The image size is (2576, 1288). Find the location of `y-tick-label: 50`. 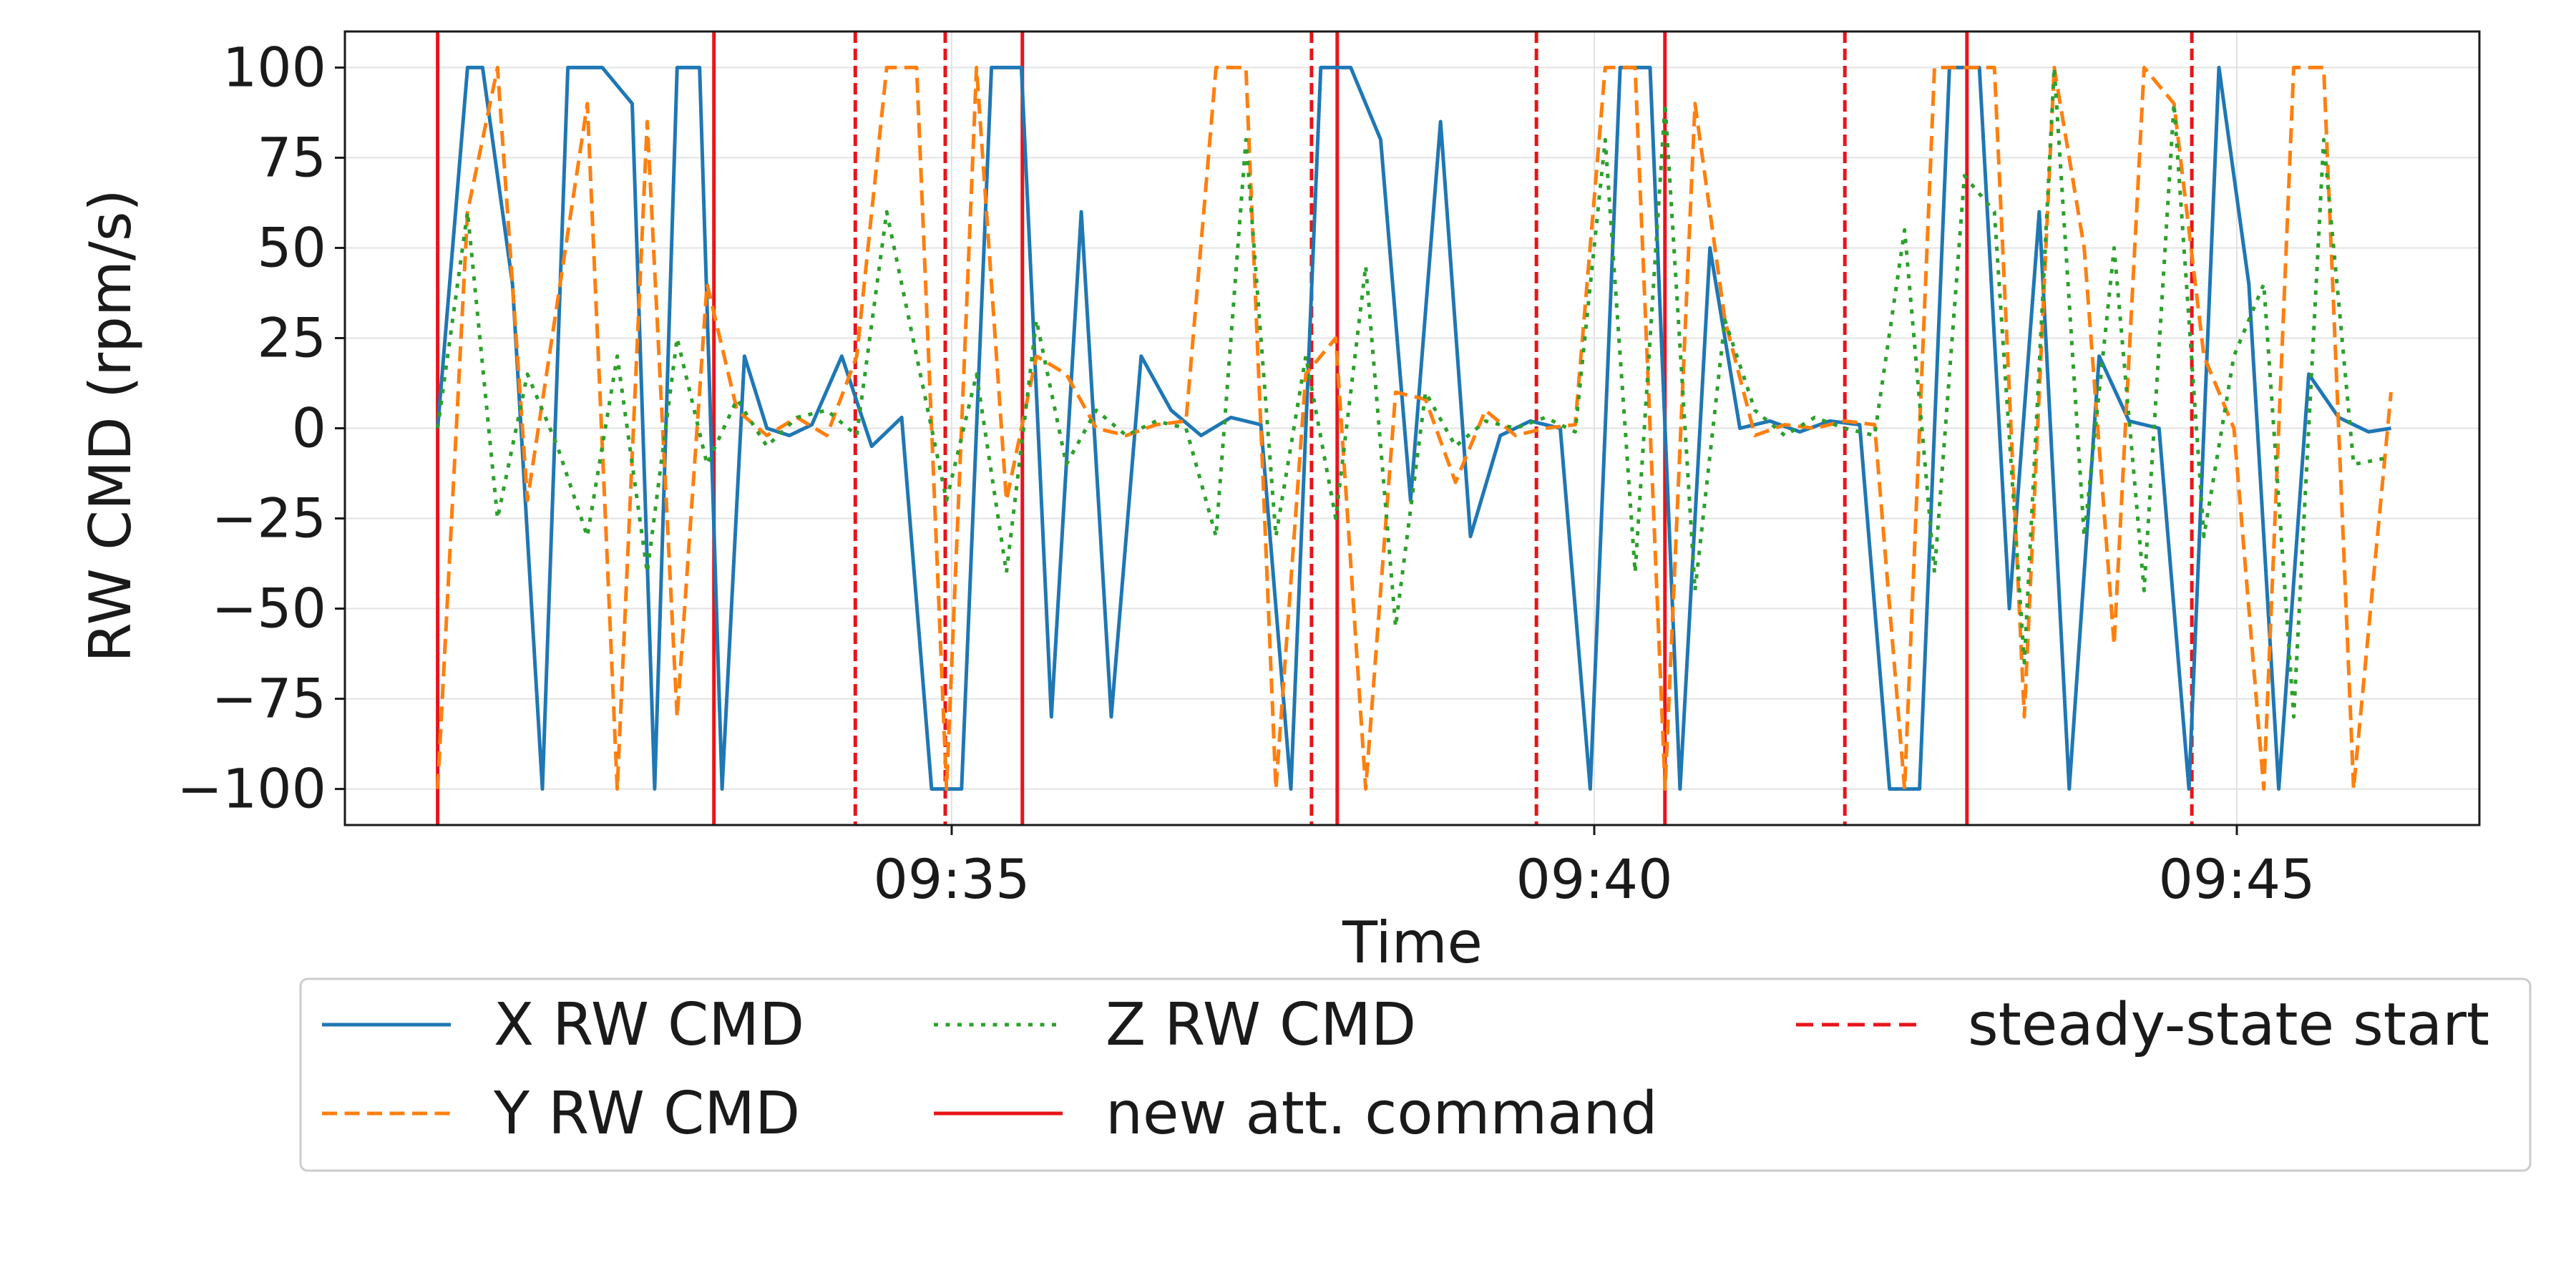

y-tick-label: 50 is located at coordinates (291, 247).